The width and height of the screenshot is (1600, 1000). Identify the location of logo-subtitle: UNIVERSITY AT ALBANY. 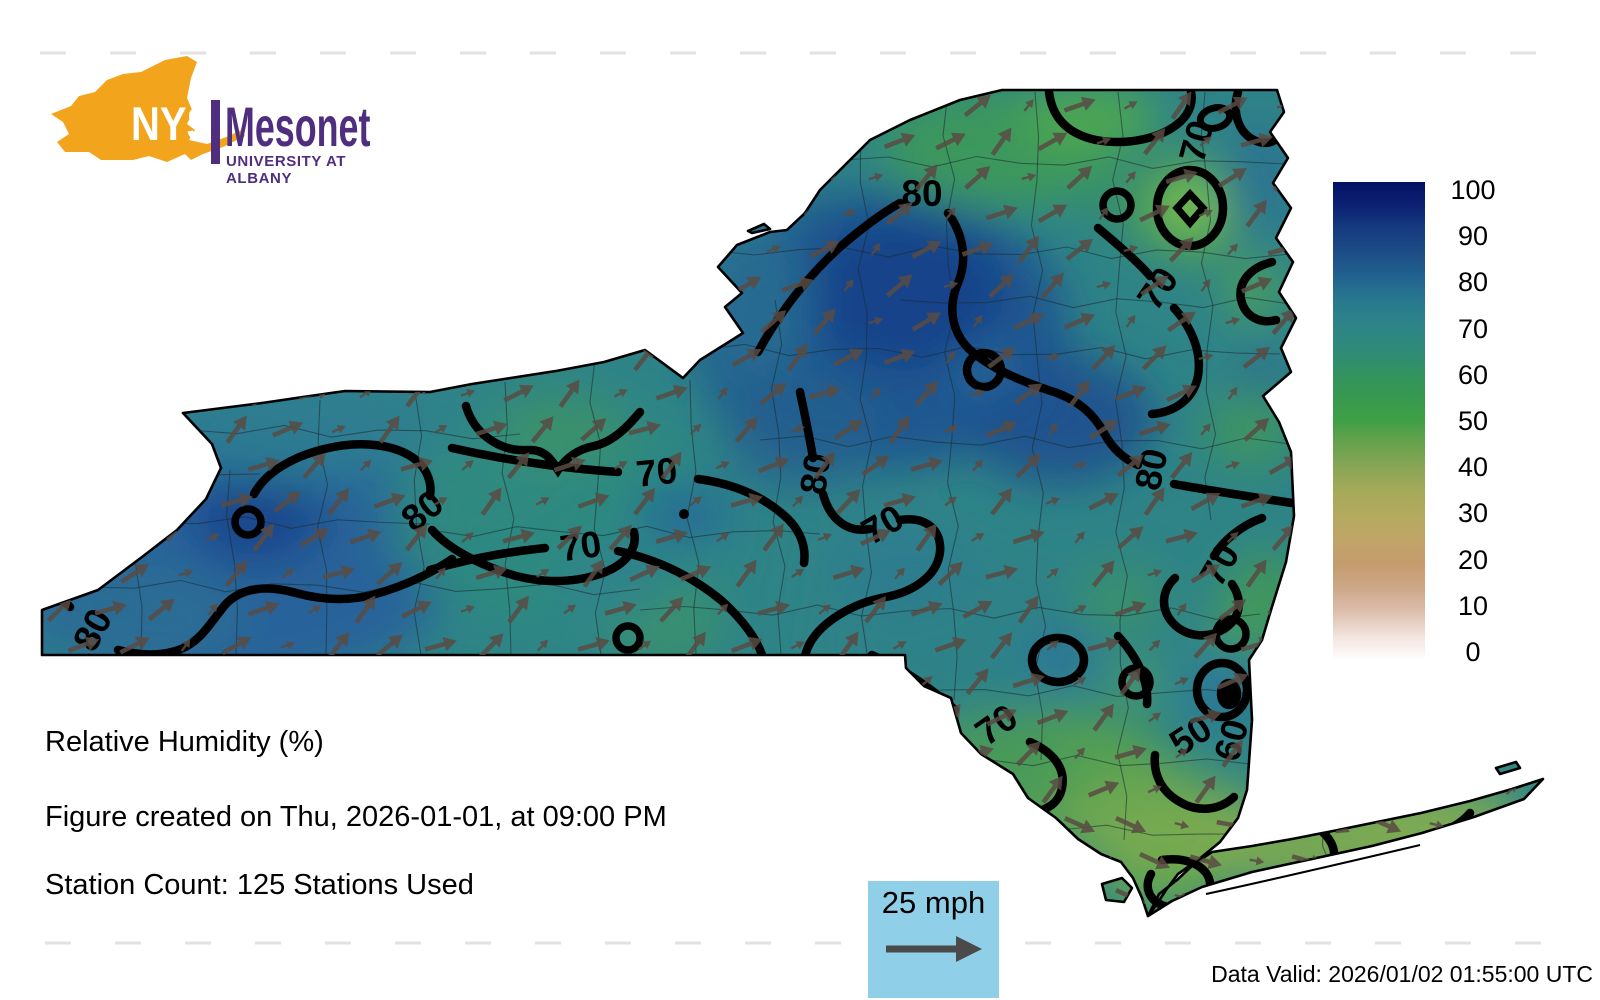
(286, 170).